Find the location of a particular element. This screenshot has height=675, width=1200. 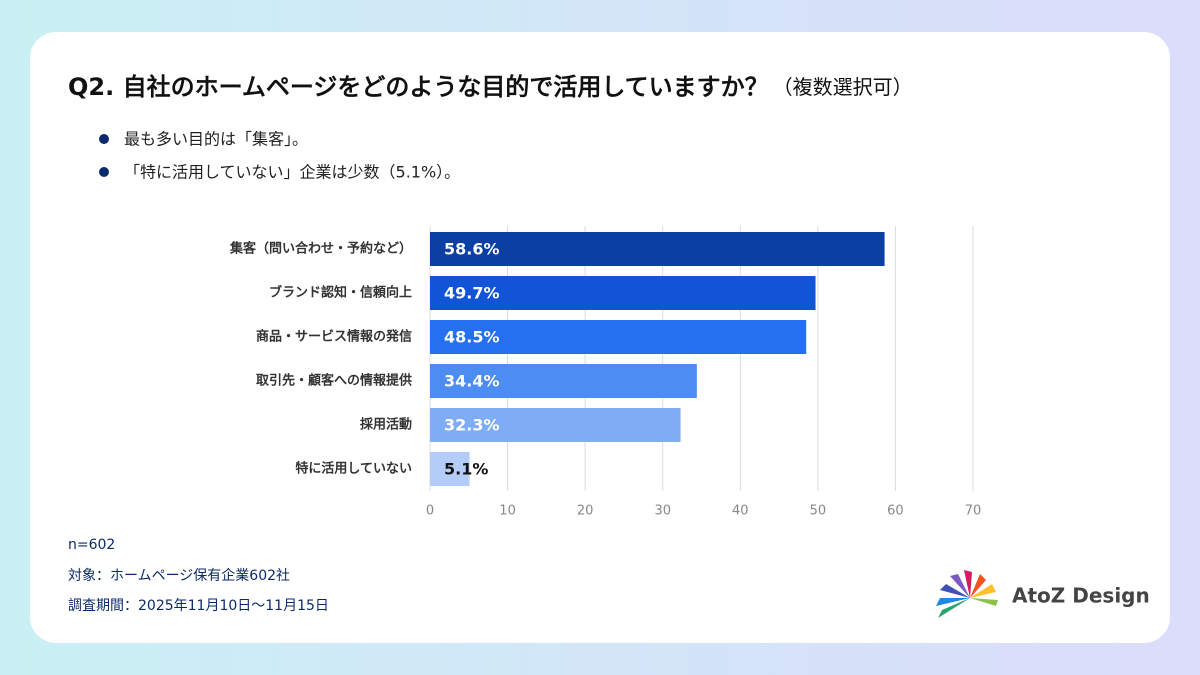

y-tick-label: ブランド認知・信頼向上 is located at coordinates (340, 293).